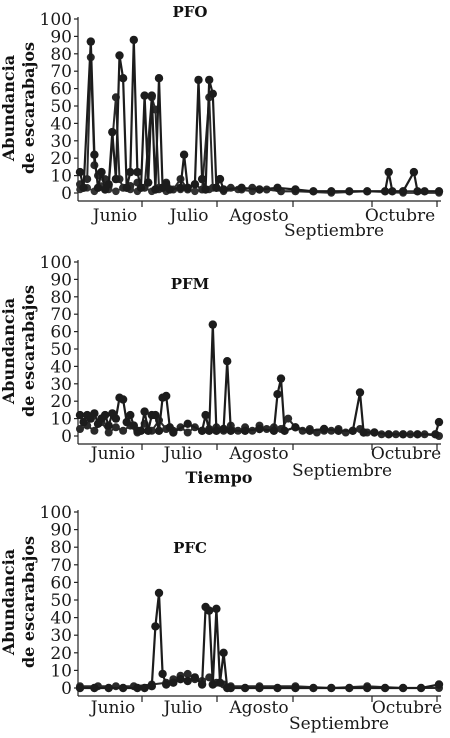 The width and height of the screenshot is (450, 738). Describe the element at coordinates (190, 12) in the screenshot. I see `chart-title: PFO` at that location.